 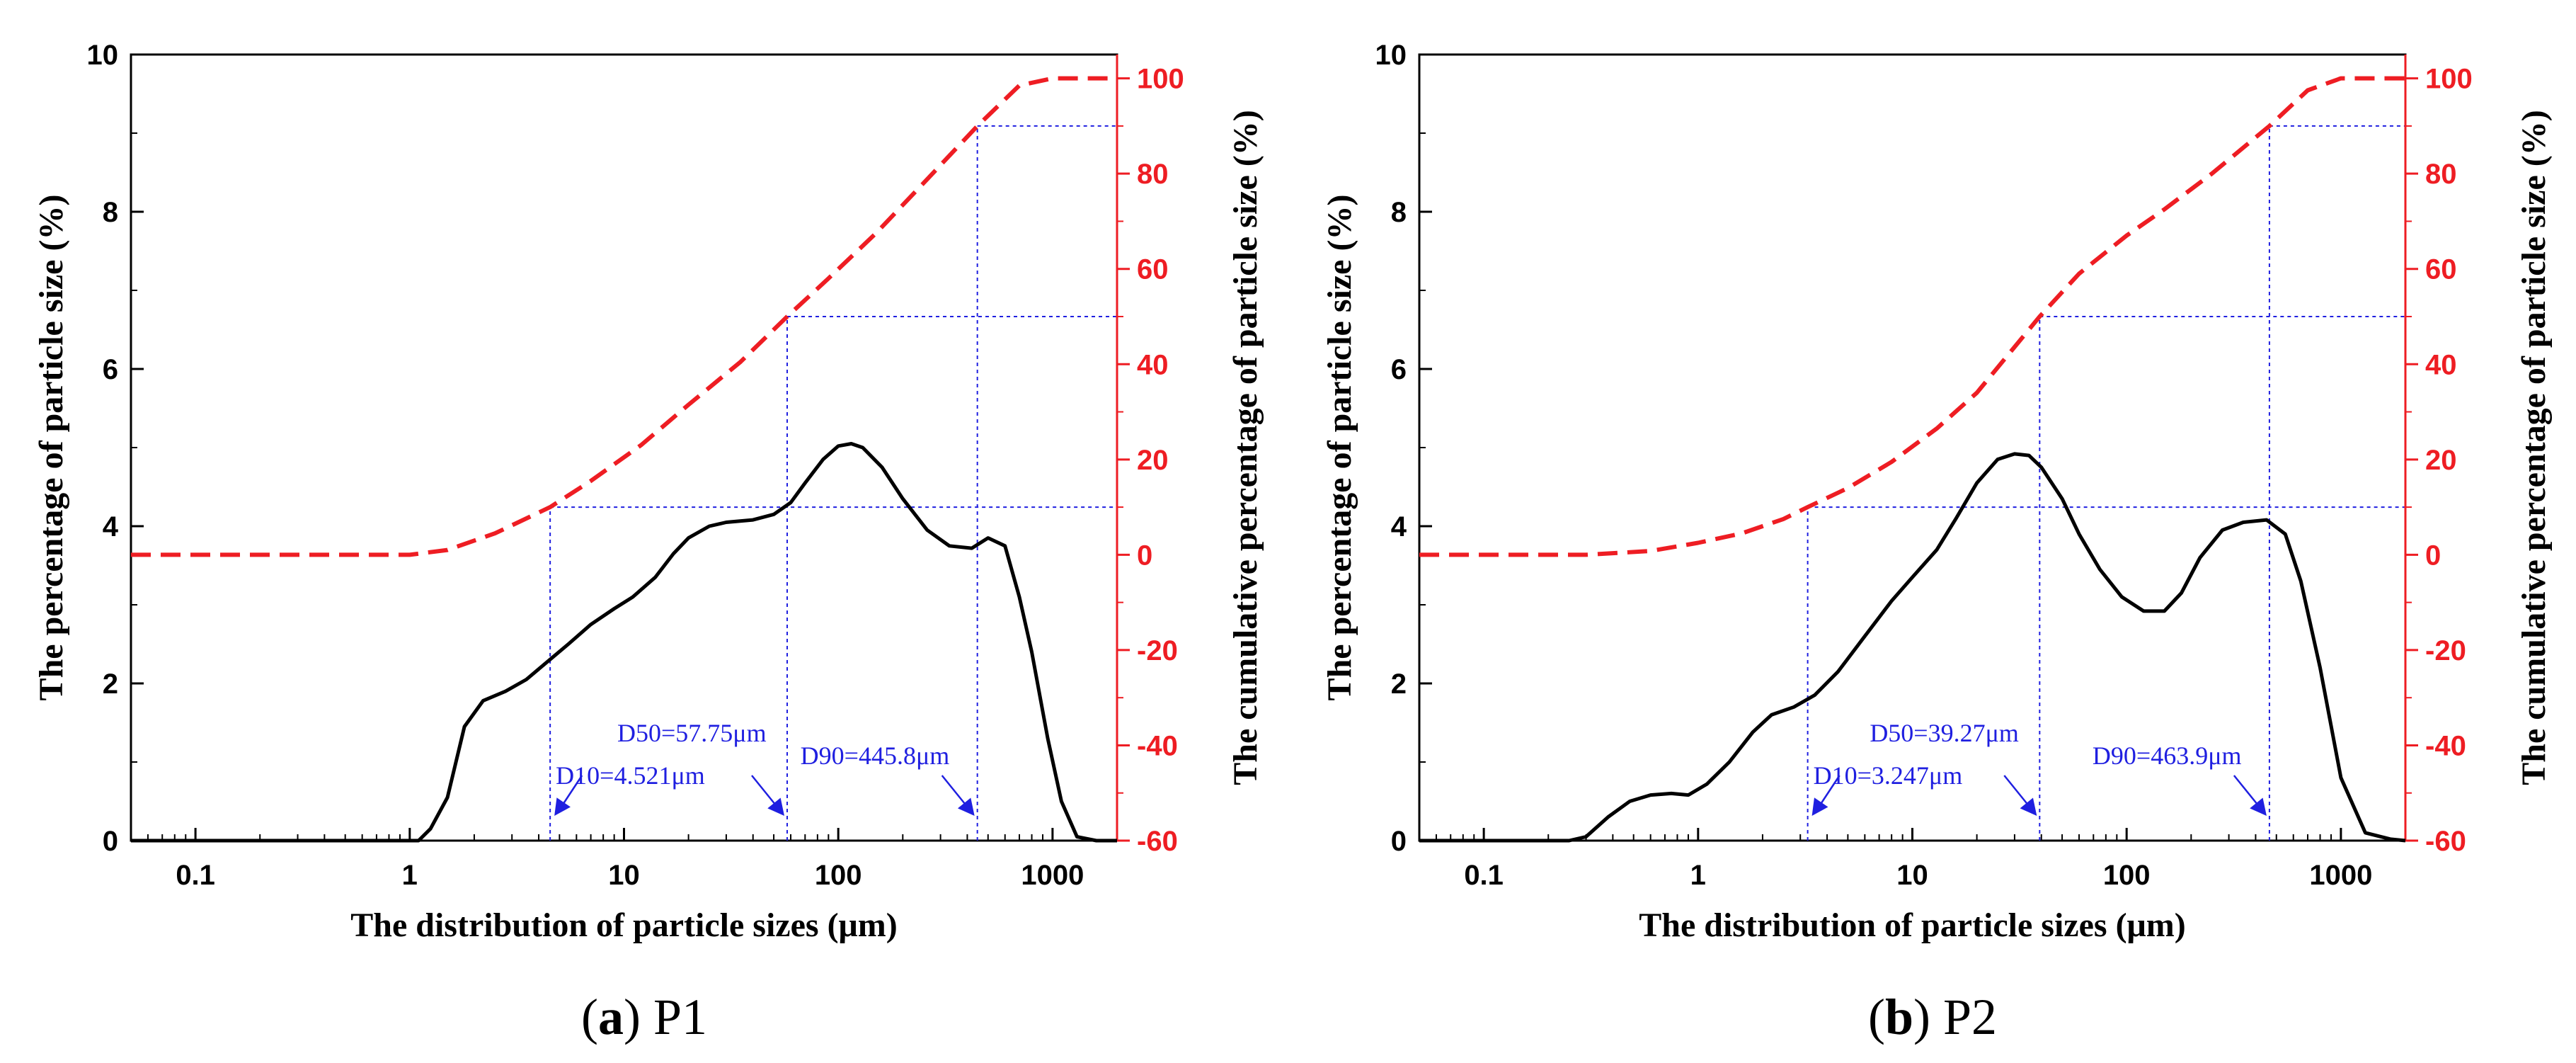 I want to click on y-tick-label-b-3: 6, so click(x=1399, y=369).